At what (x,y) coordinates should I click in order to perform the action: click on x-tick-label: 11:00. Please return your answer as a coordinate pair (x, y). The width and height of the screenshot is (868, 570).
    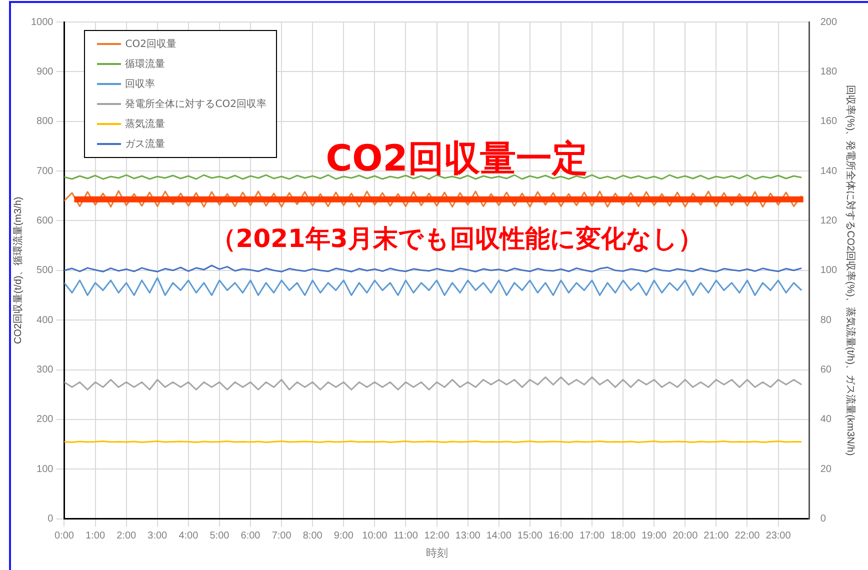
    Looking at the image, I should click on (406, 536).